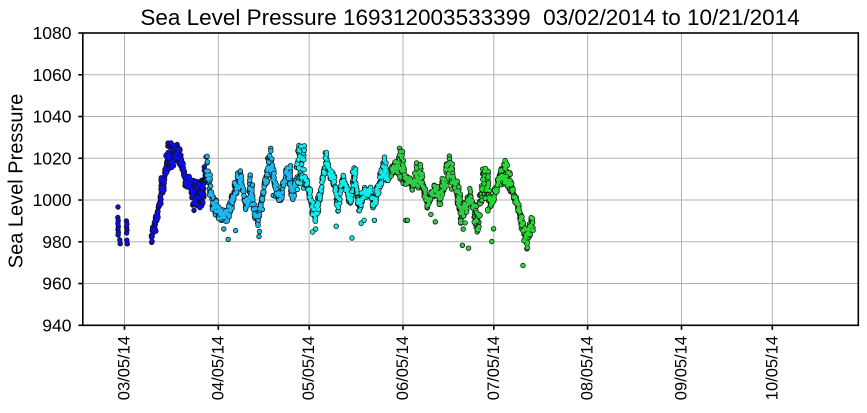 The image size is (867, 413). What do you see at coordinates (52, 75) in the screenshot?
I see `svg-text: 1060` at bounding box center [52, 75].